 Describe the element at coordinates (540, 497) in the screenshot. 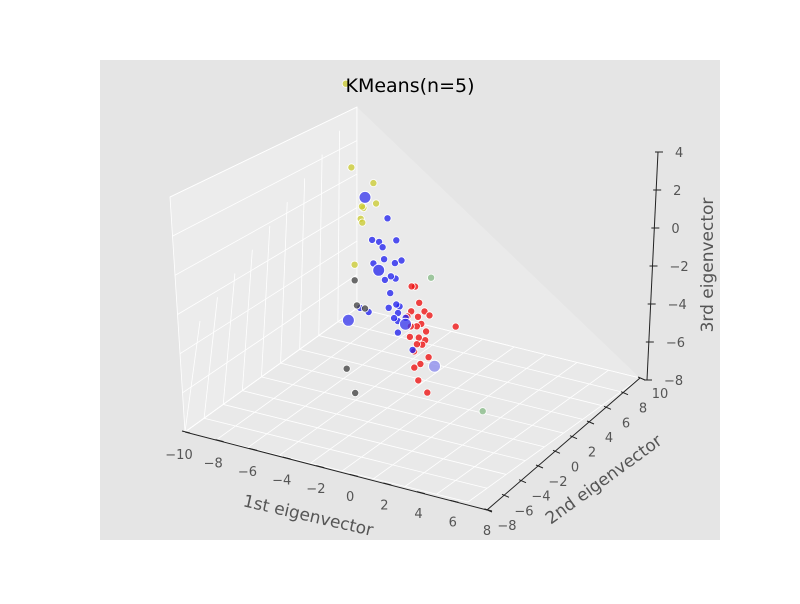

I see `y-tick-label: −4` at that location.